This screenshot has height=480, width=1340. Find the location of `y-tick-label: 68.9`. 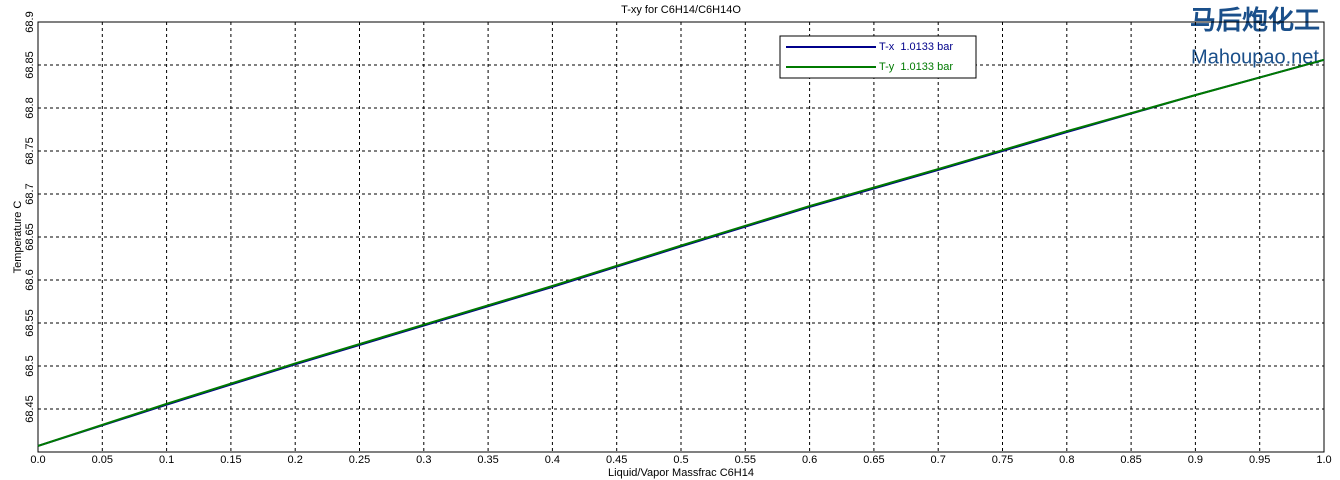

y-tick-label: 68.9 is located at coordinates (30, 21).